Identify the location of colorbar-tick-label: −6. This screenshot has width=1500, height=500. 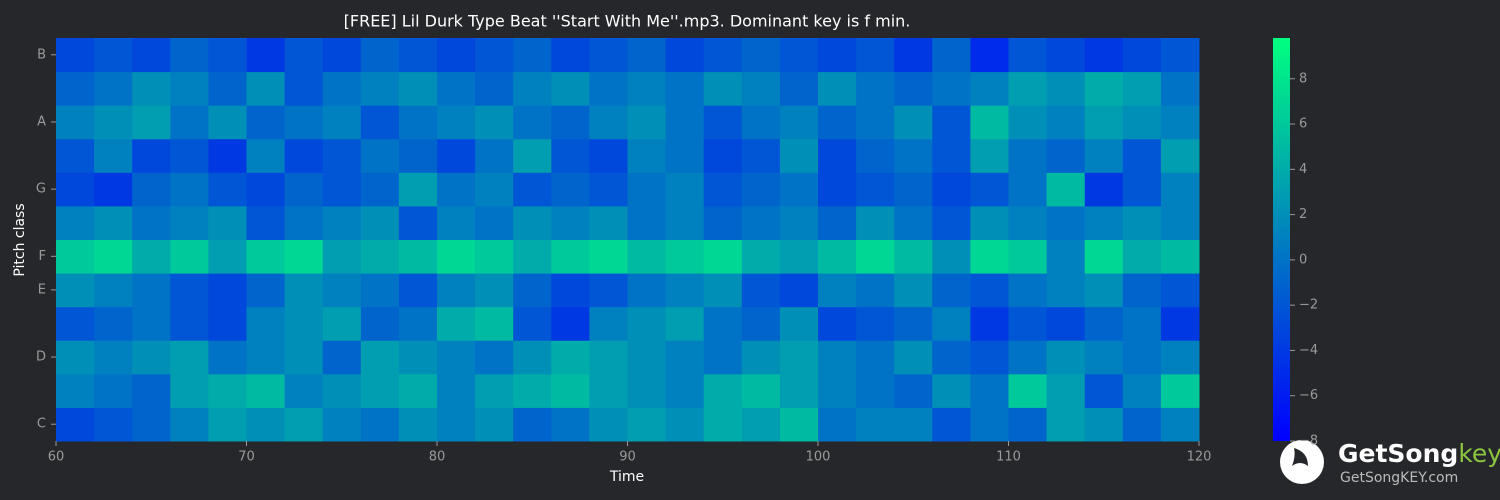
(1308, 395).